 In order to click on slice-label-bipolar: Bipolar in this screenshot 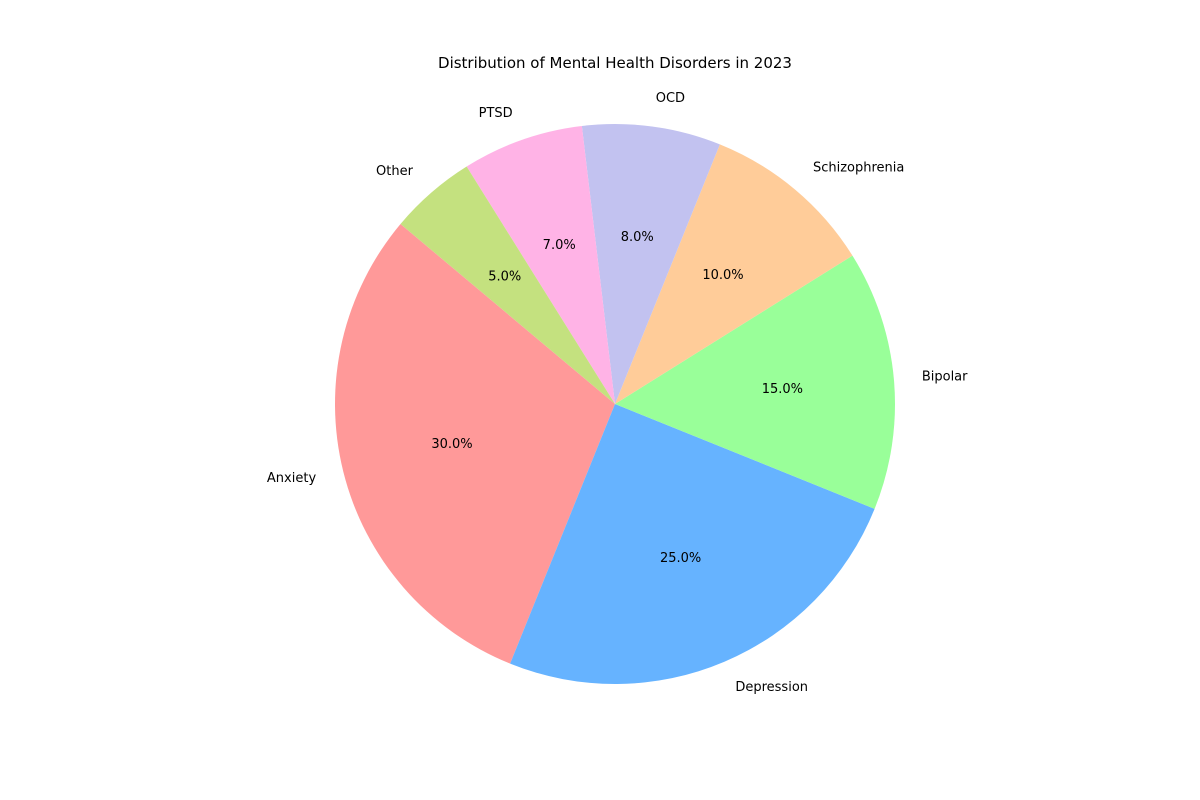, I will do `click(945, 377)`.